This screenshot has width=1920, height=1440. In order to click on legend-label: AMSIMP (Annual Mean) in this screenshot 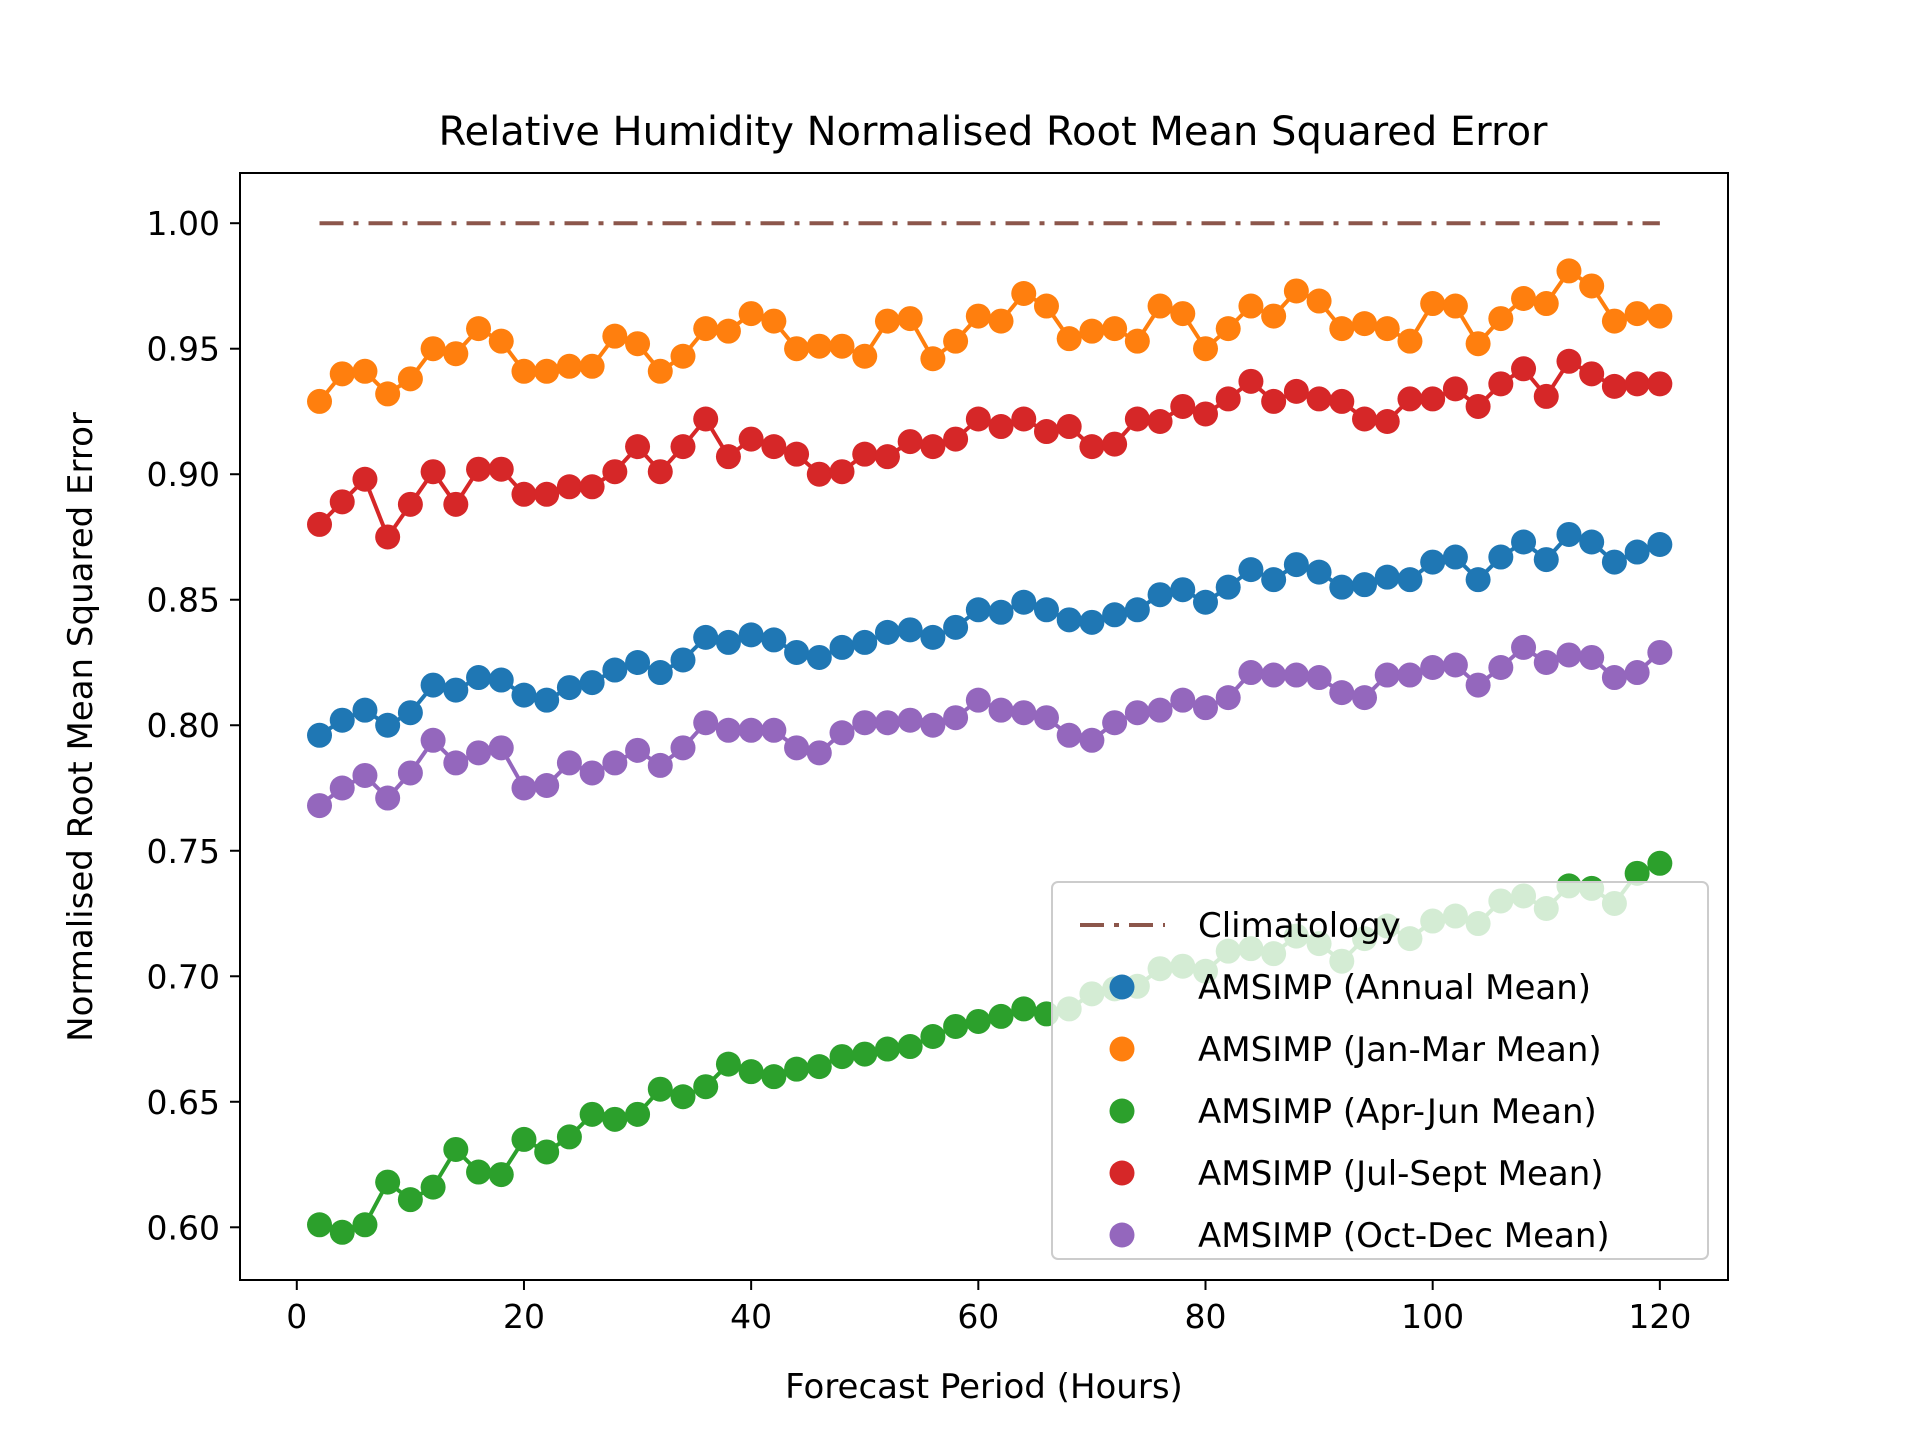, I will do `click(1394, 988)`.